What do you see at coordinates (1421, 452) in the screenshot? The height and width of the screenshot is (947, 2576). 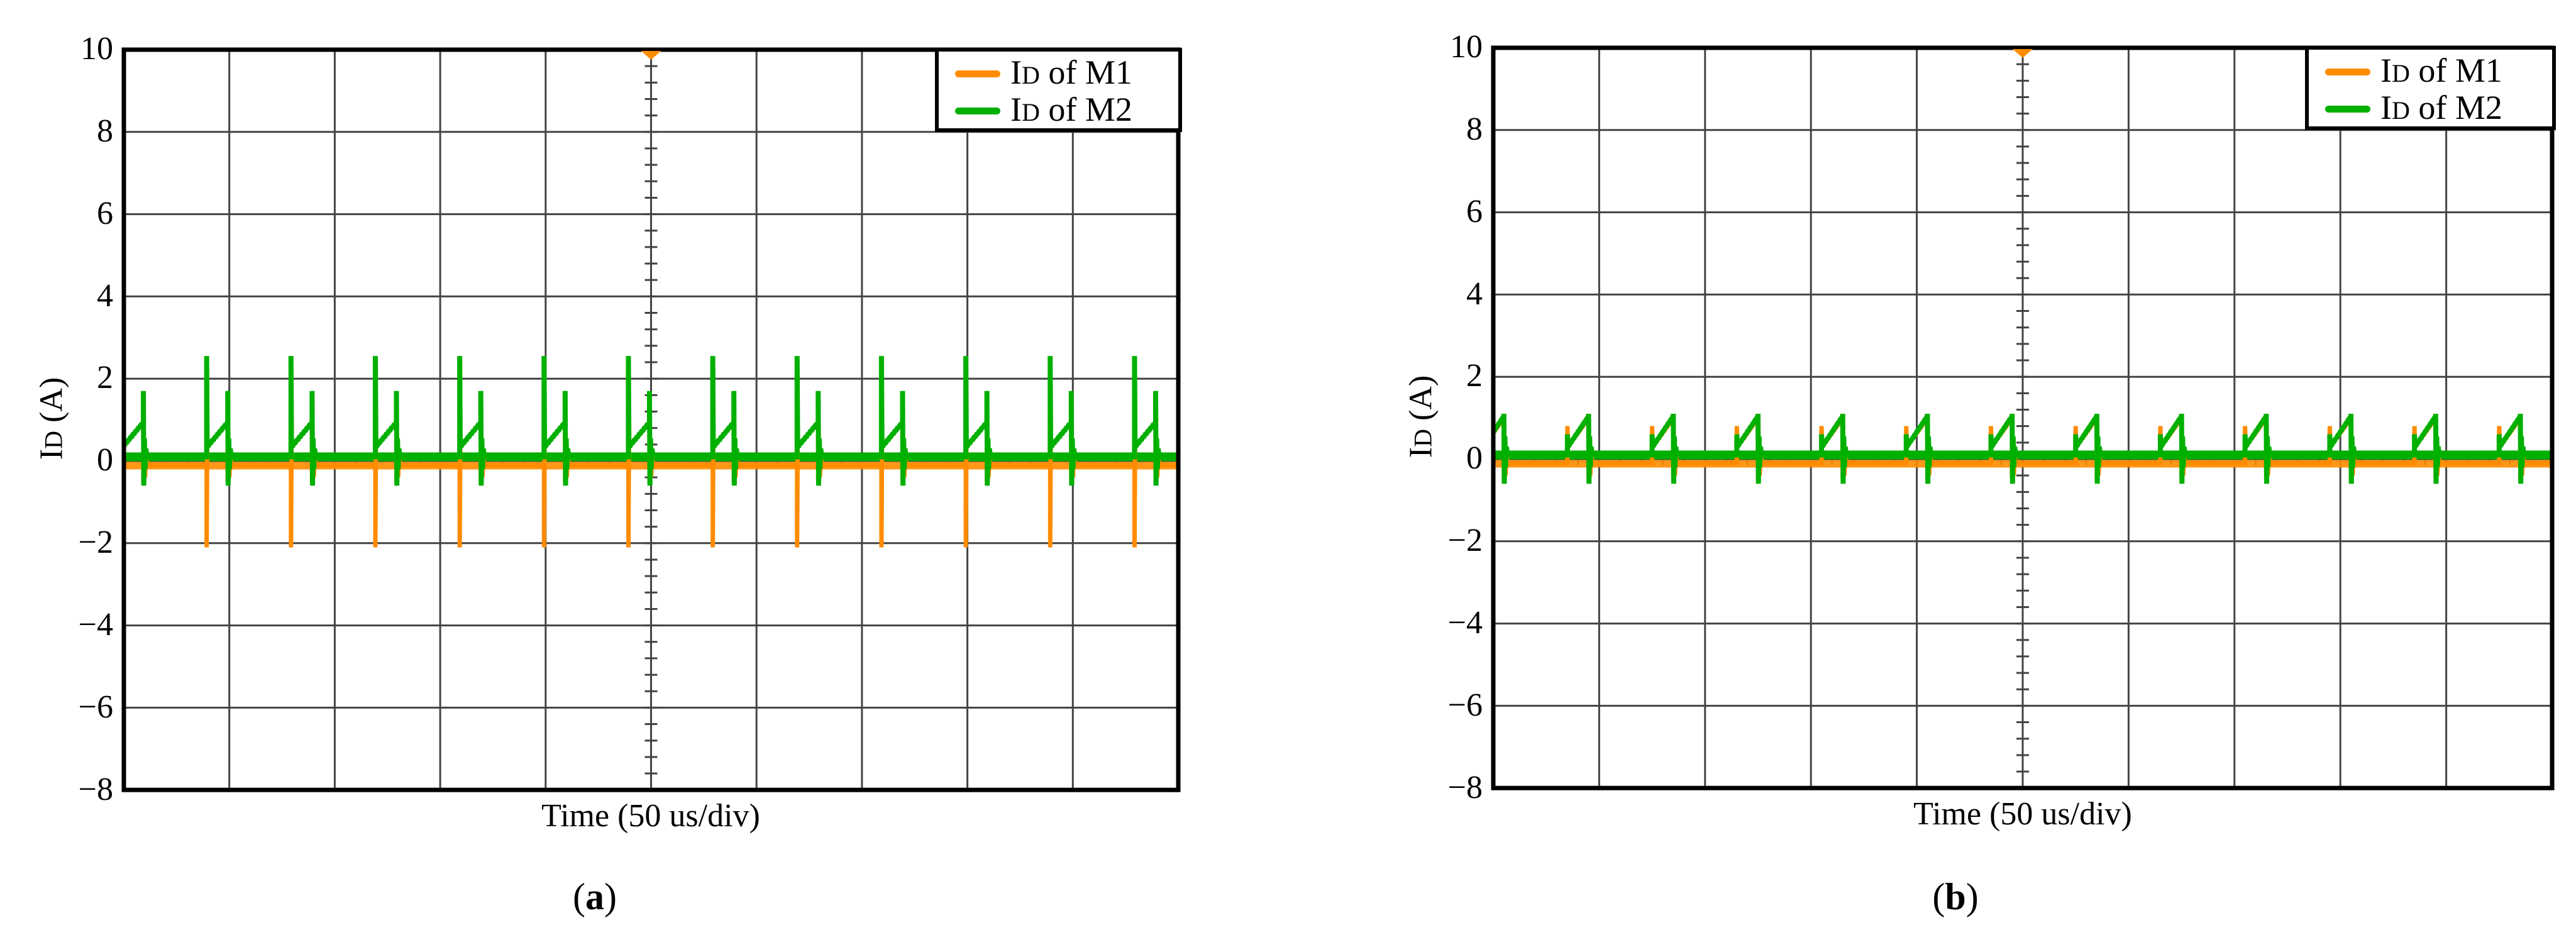 I see `y-label-main: I` at bounding box center [1421, 452].